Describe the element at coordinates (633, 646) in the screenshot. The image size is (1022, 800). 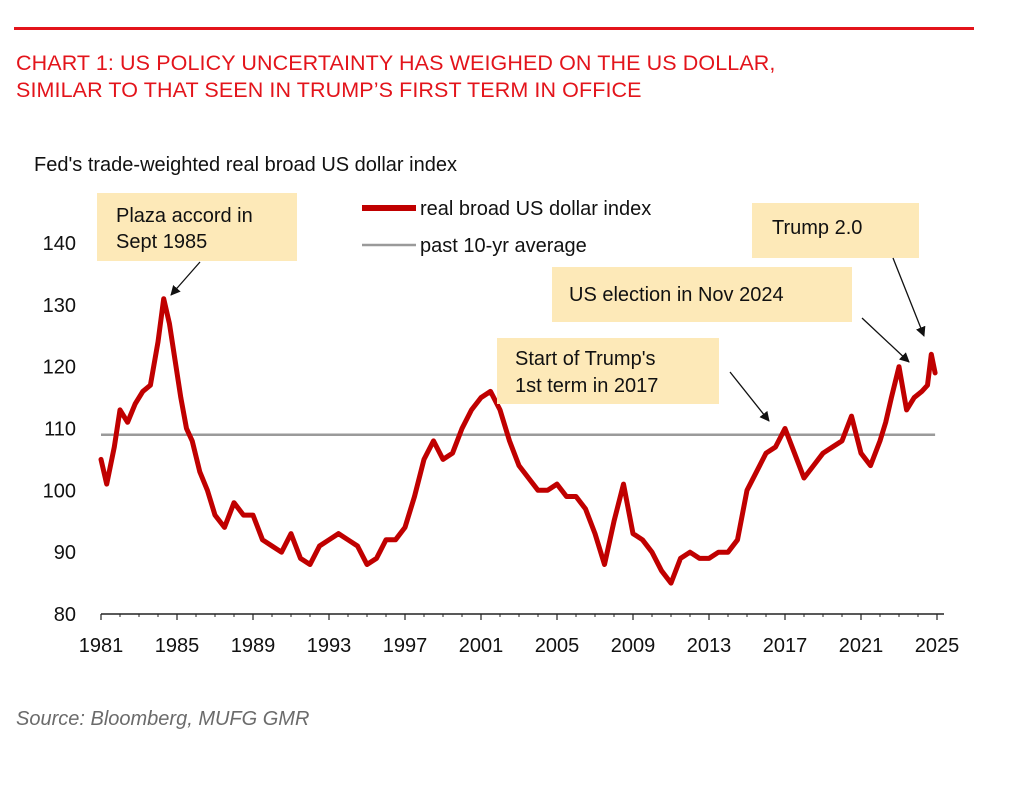
I see `x-tick-label-2009: 2009` at that location.